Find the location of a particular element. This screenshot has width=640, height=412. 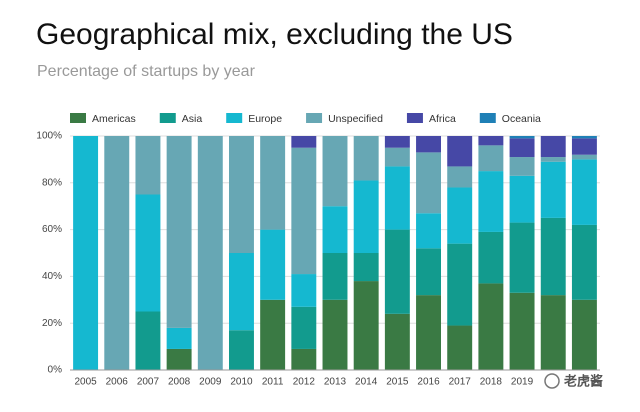

x-tick-label: 2006 is located at coordinates (117, 382).